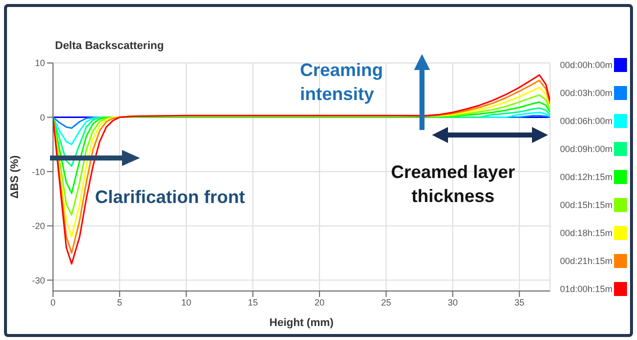  Describe the element at coordinates (319, 302) in the screenshot. I see `x-tick-label: 20` at that location.